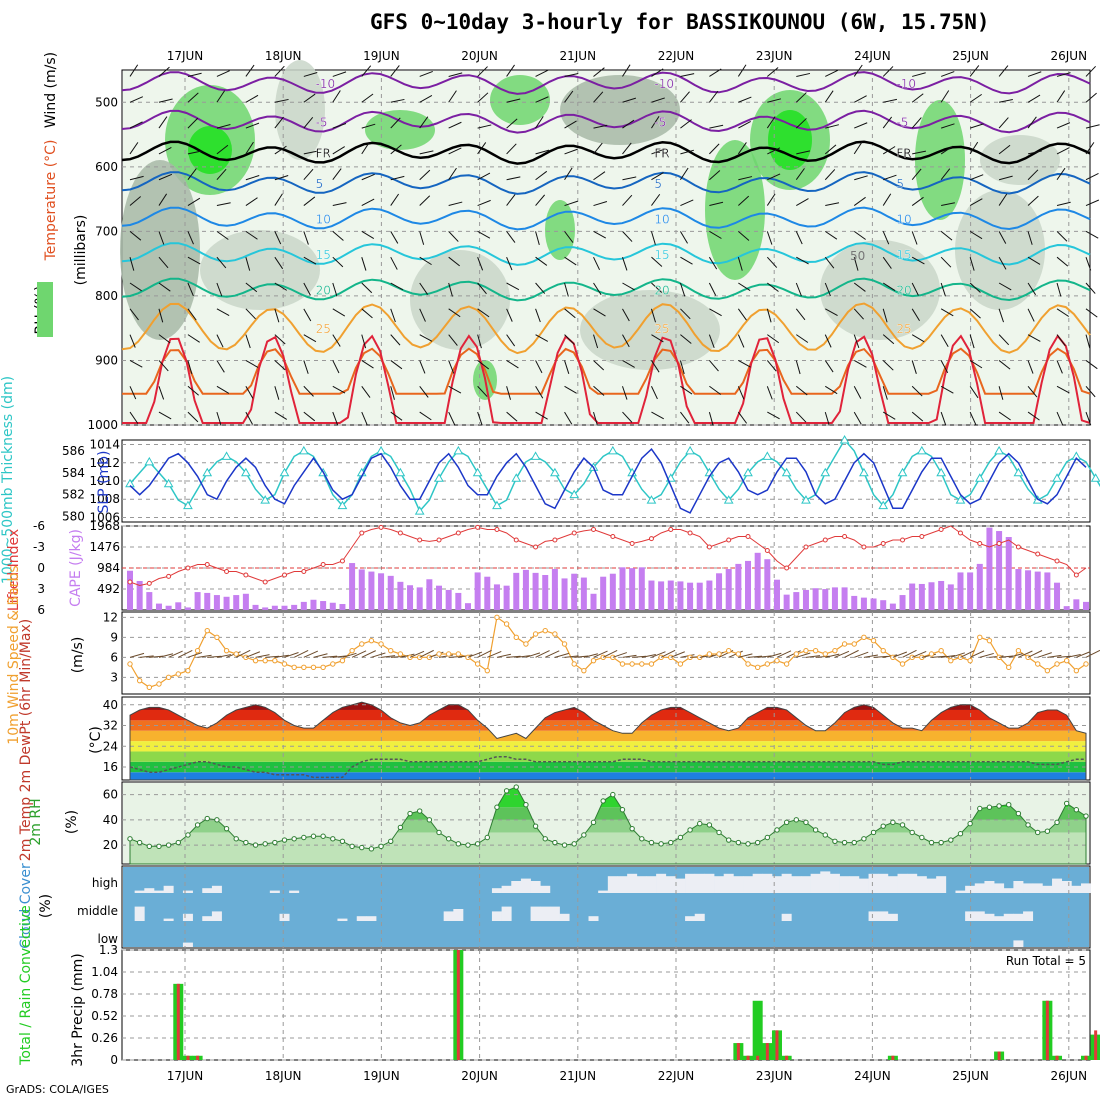 Image resolution: width=1100 pixels, height=1100 pixels. I want to click on x-tick-label-top: 26JUN, so click(1069, 56).